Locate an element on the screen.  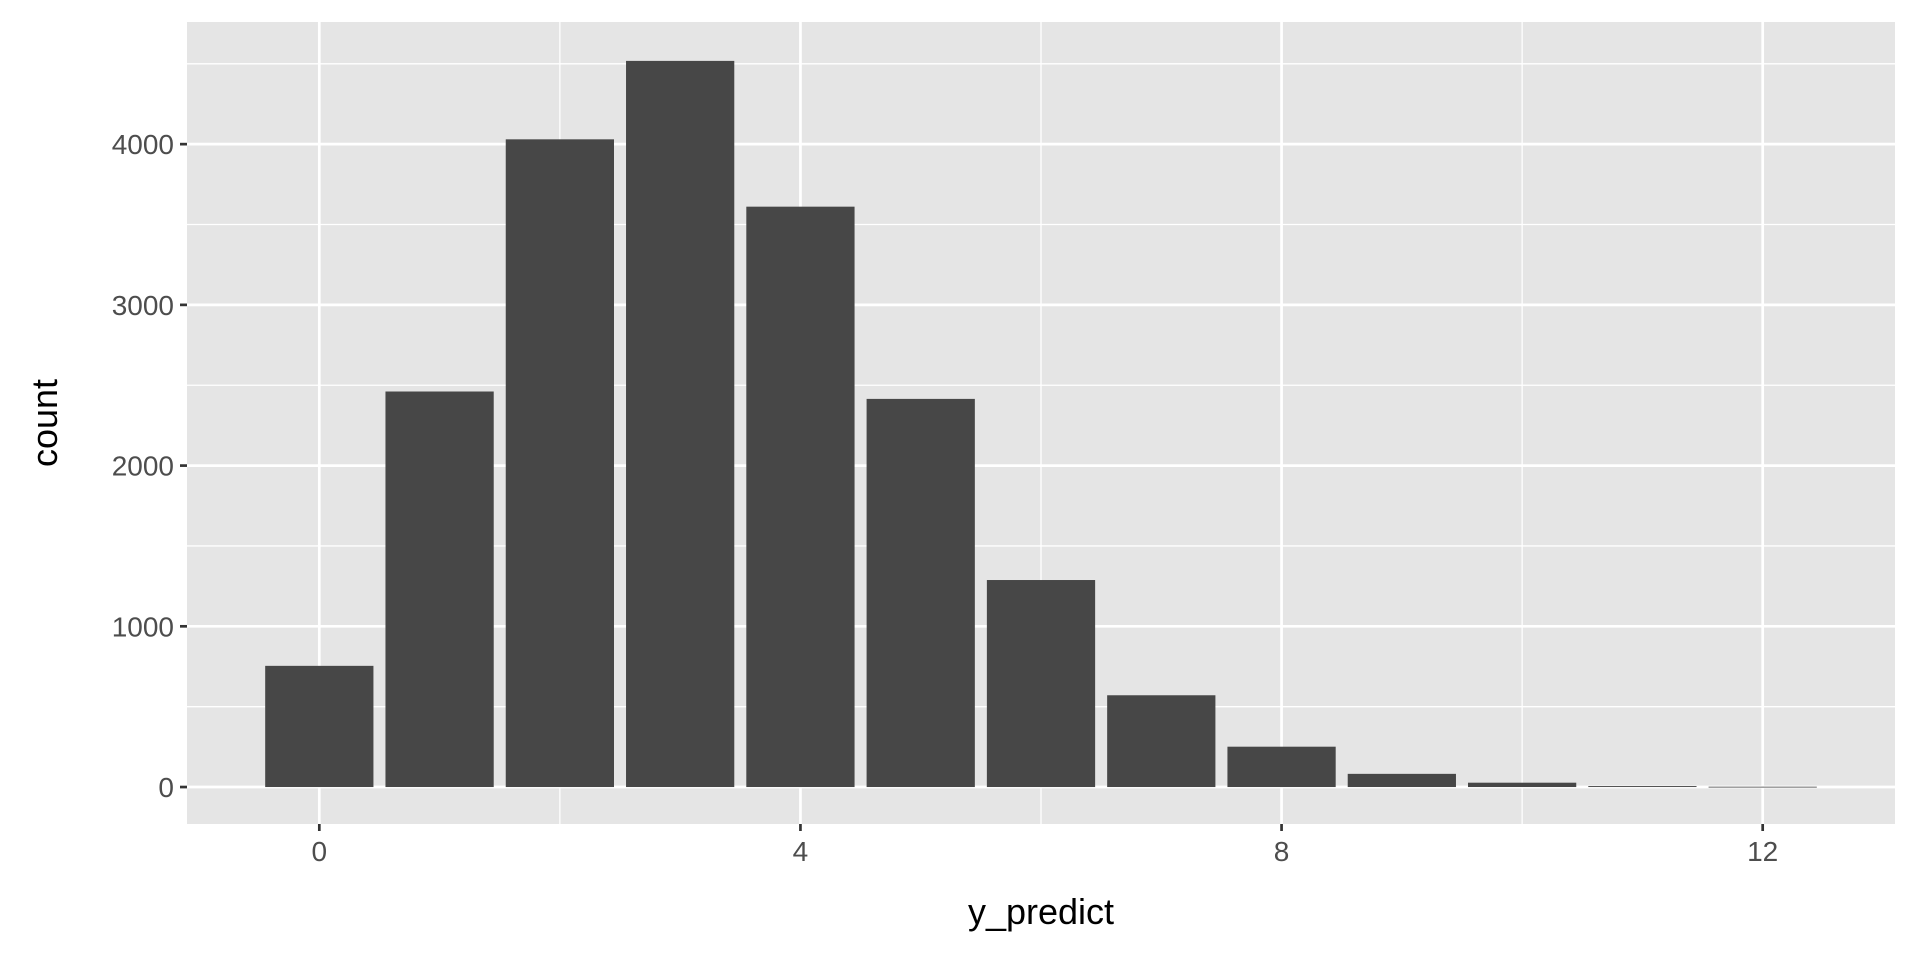
x-axis-title: y_predict is located at coordinates (1041, 911).